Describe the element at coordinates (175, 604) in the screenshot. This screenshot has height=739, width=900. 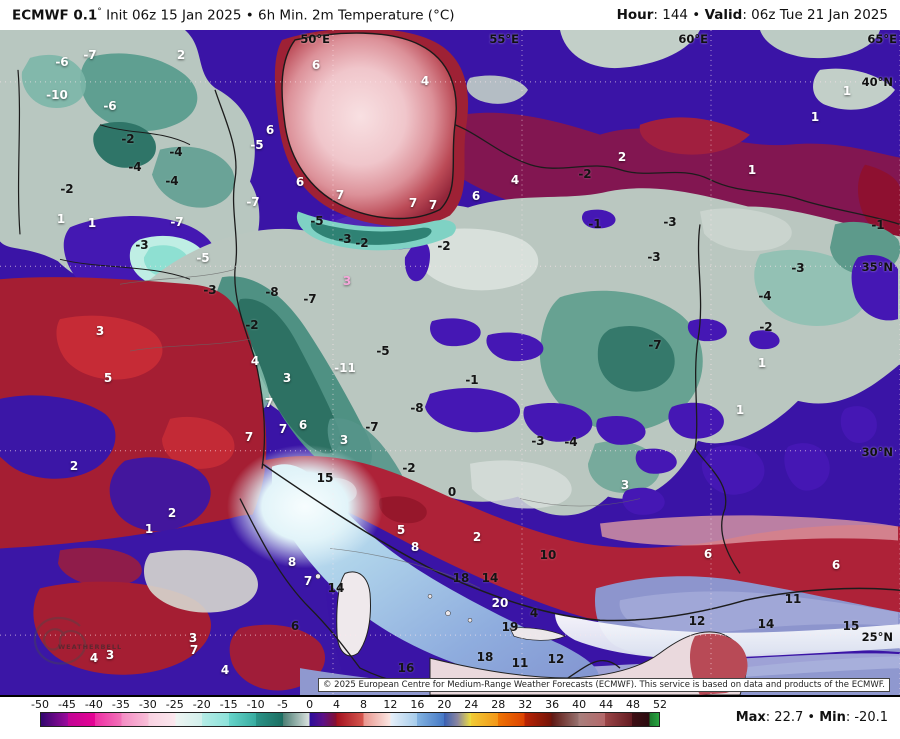
I see `arabia-region` at that location.